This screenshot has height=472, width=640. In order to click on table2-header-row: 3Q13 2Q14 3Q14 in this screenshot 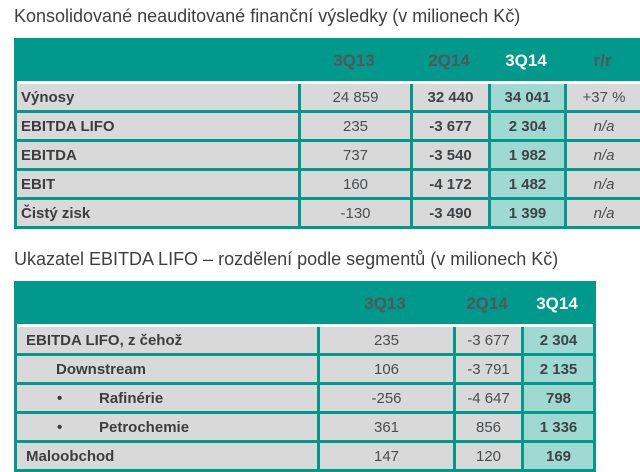, I will do `click(305, 305)`.